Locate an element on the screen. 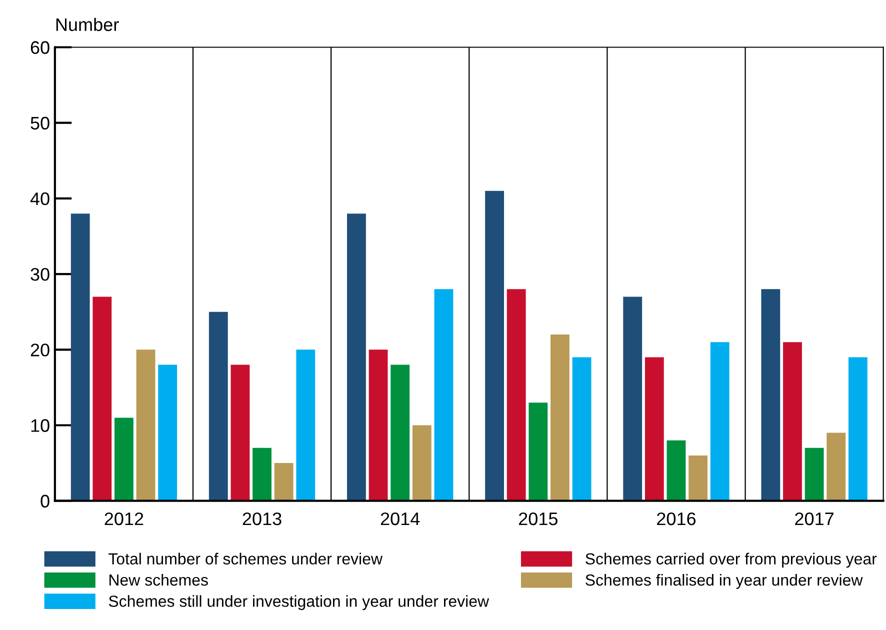 This screenshot has width=886, height=630. legend-label: Schemes carried over from previous year is located at coordinates (731, 560).